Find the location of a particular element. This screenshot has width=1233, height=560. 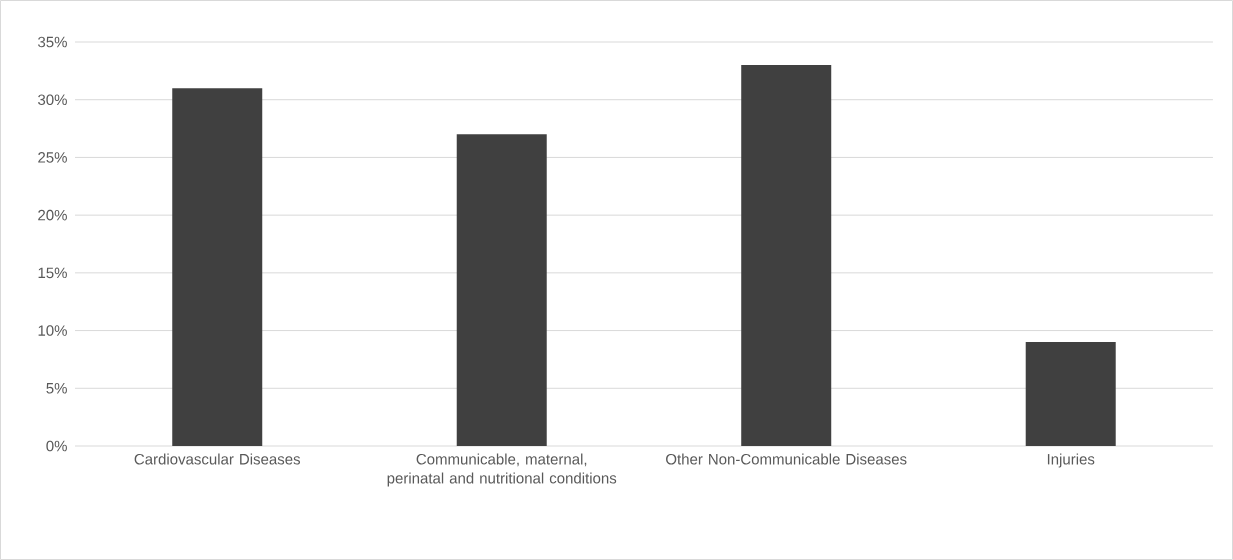

y-tick-label: 15% is located at coordinates (52, 273).